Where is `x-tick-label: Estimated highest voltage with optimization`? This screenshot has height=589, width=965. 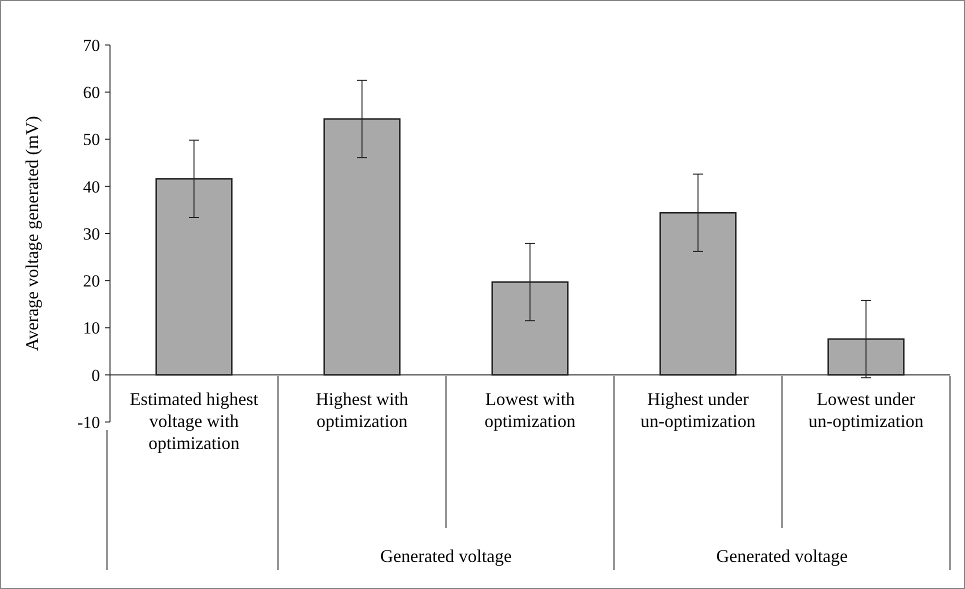 x-tick-label: Estimated highest voltage with optimization is located at coordinates (194, 420).